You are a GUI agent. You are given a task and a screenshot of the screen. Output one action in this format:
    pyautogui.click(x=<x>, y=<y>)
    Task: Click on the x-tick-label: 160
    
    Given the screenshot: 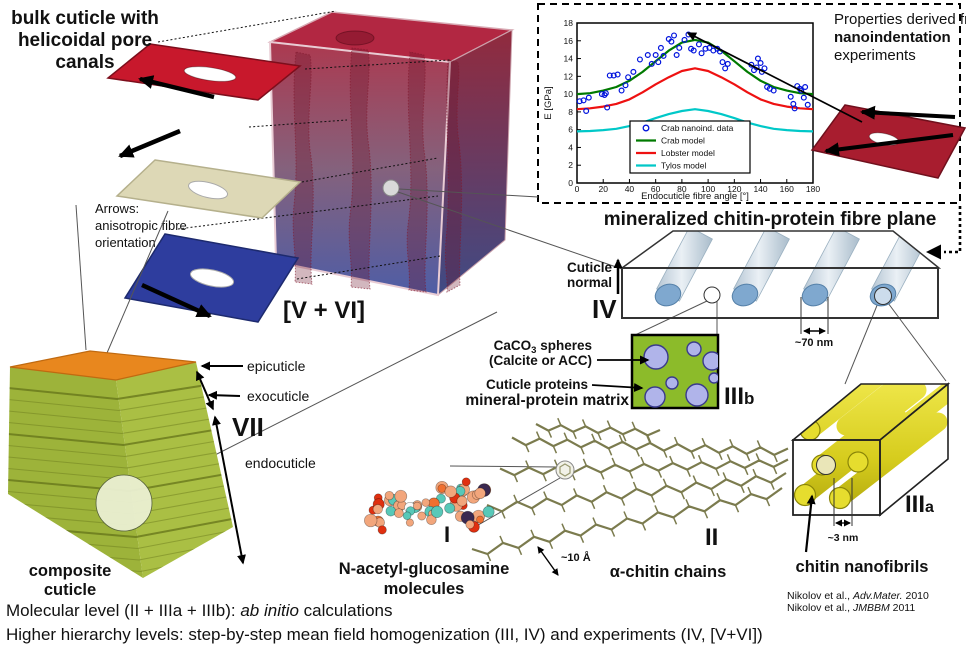 What is the action you would take?
    pyautogui.click(x=787, y=189)
    